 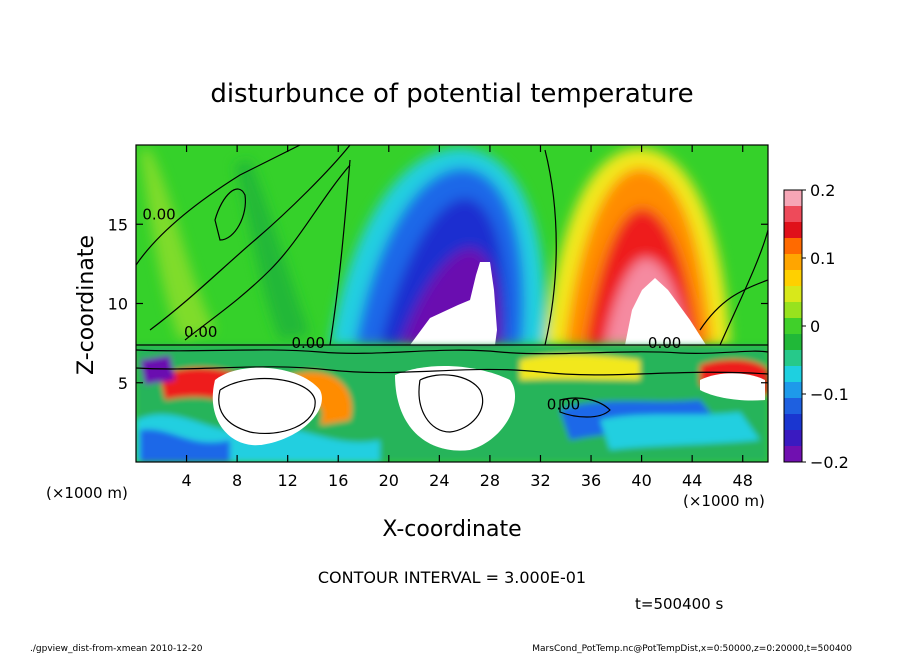 What do you see at coordinates (87, 493) in the screenshot?
I see `x-unit-left: (×1000 m)` at bounding box center [87, 493].